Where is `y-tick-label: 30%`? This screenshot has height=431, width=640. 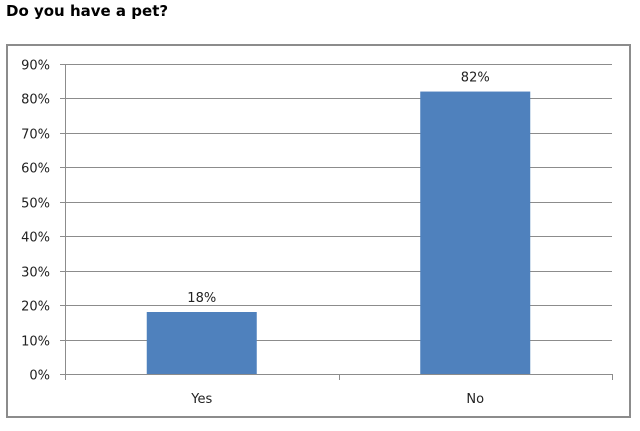 y-tick-label: 30% is located at coordinates (35, 273).